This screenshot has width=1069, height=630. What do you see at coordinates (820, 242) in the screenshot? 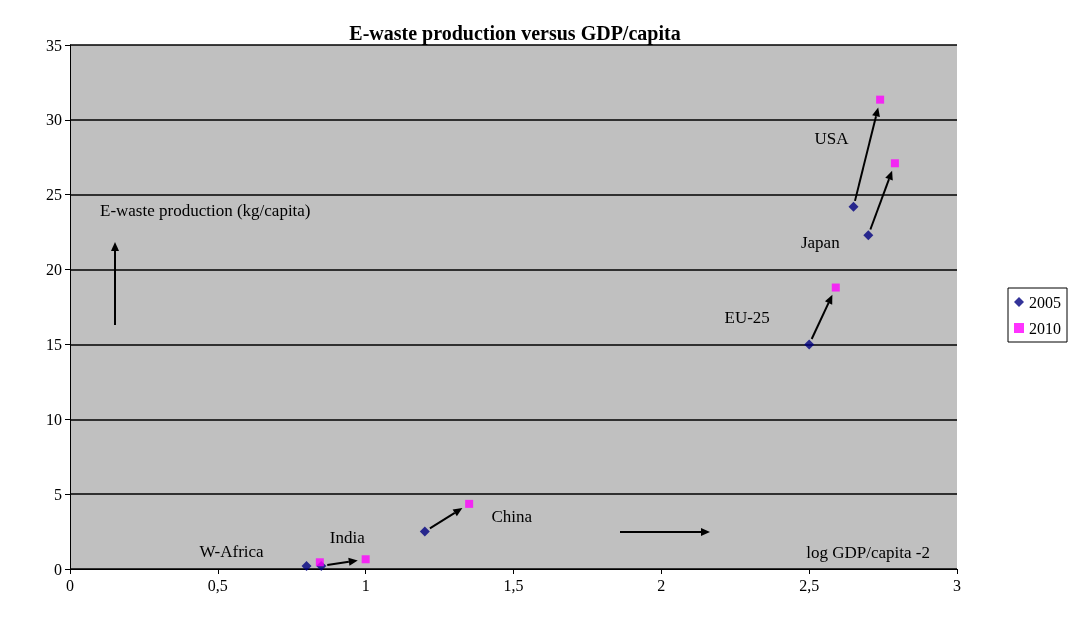
I see `annotation: Japan` at bounding box center [820, 242].